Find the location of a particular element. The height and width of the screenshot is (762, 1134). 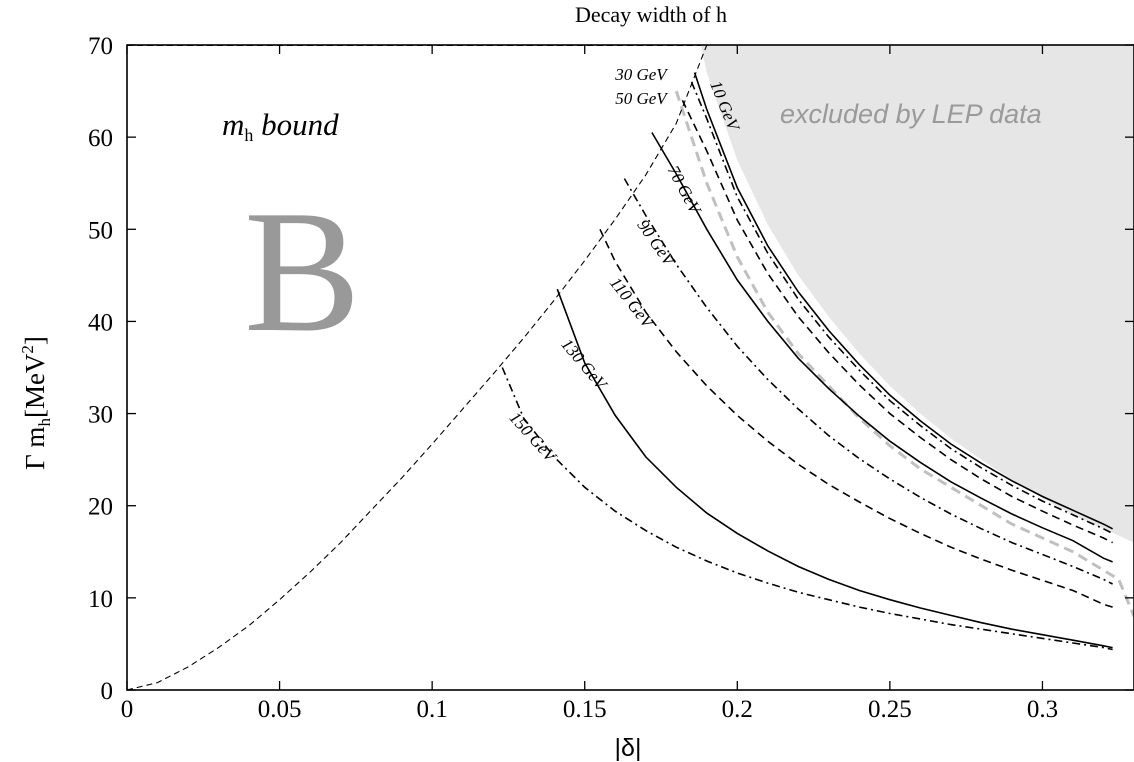

x-tick-label: 0.1 is located at coordinates (432, 709).